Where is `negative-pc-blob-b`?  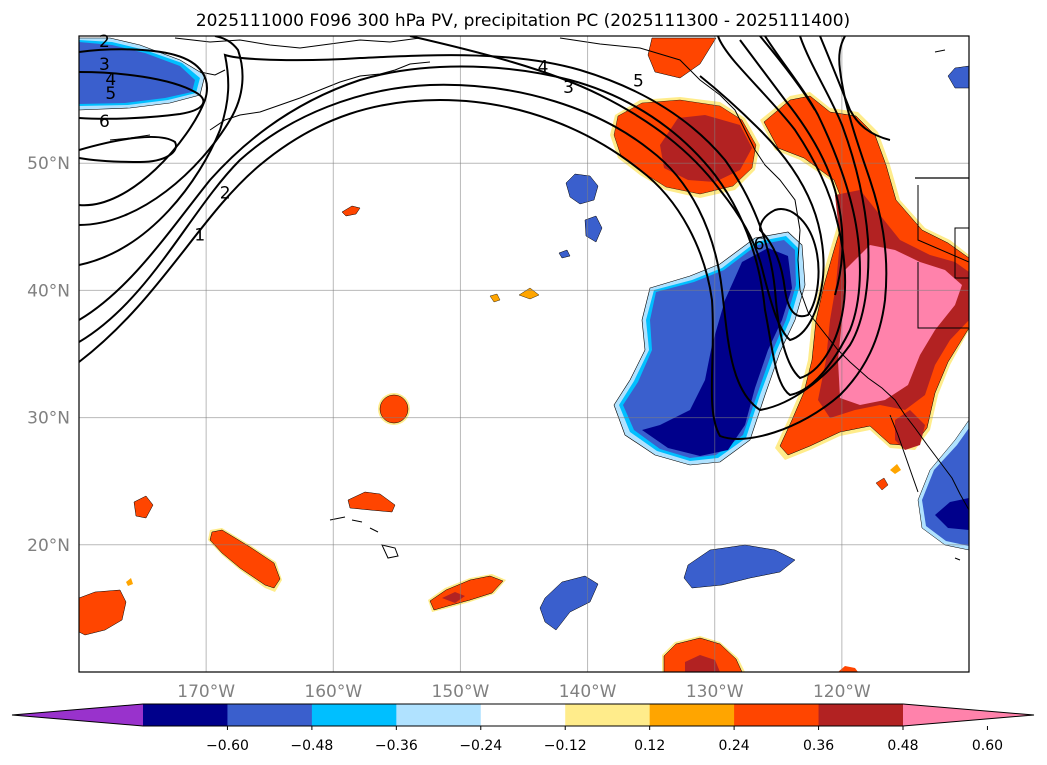 negative-pc-blob-b is located at coordinates (593, 229).